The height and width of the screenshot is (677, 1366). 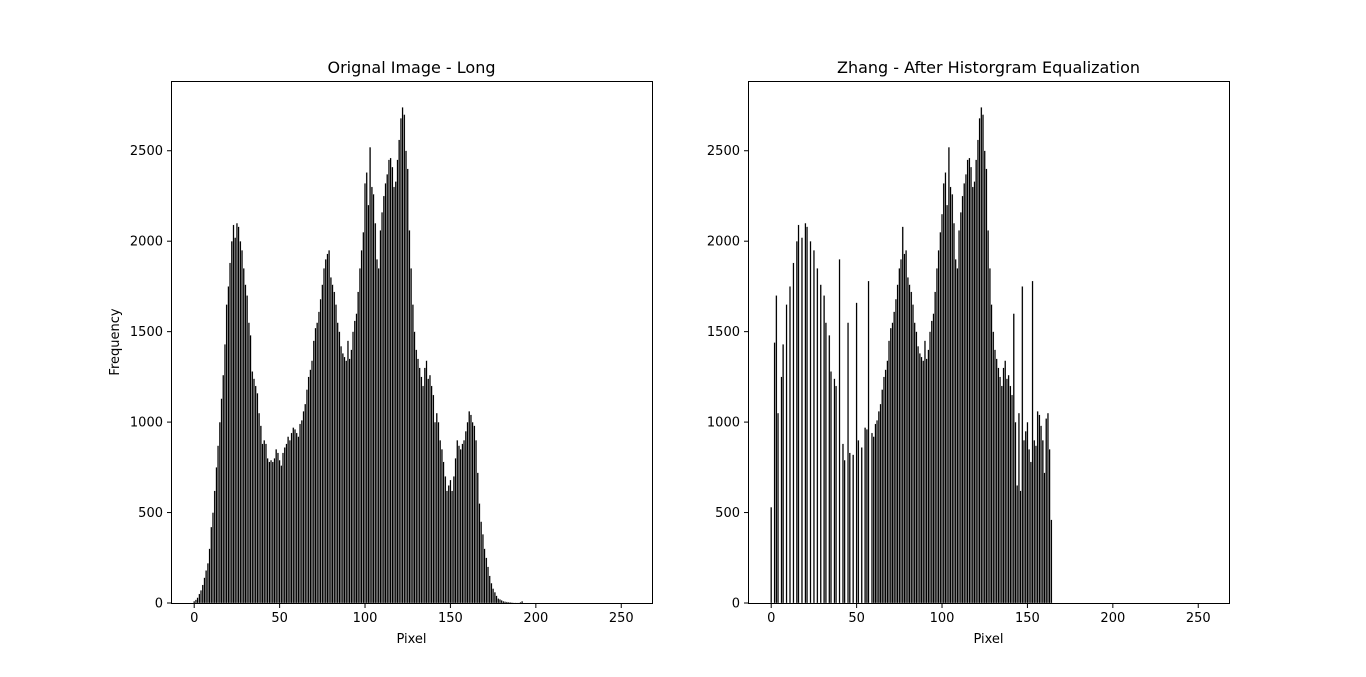 I want to click on left-y-tick-label: 1500, so click(x=146, y=332).